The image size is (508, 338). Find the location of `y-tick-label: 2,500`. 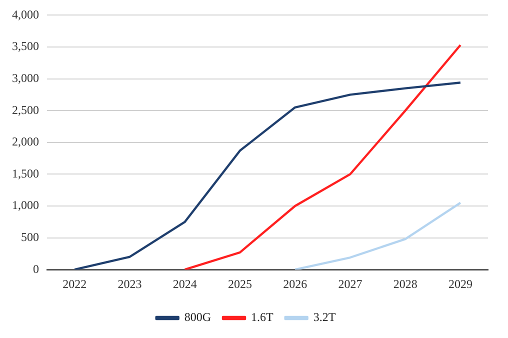

y-tick-label: 2,500 is located at coordinates (25, 109).